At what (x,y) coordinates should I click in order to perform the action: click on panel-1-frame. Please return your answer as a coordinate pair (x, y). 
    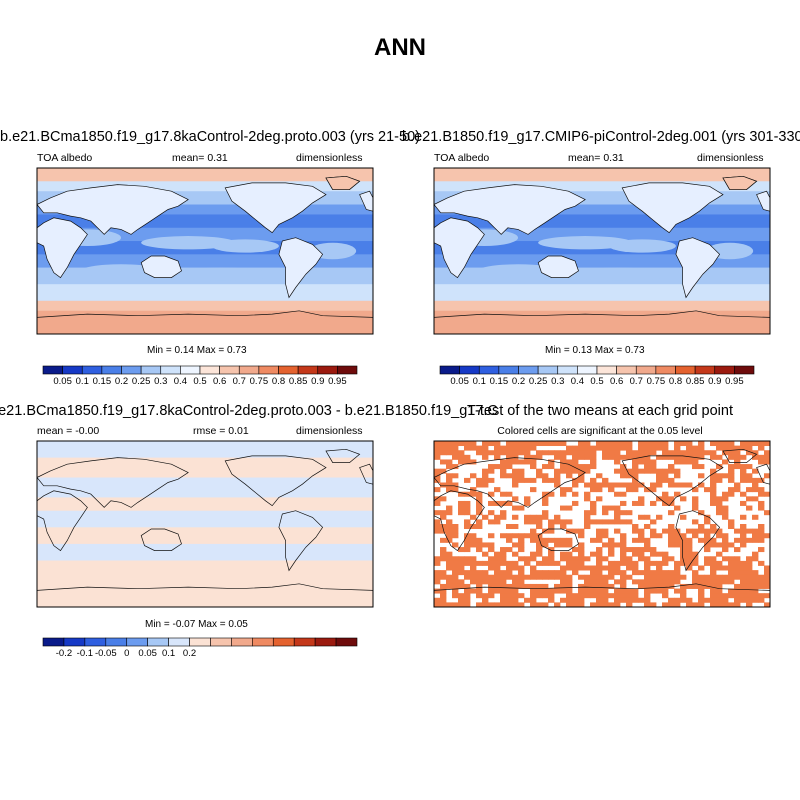
    Looking at the image, I should click on (205, 251).